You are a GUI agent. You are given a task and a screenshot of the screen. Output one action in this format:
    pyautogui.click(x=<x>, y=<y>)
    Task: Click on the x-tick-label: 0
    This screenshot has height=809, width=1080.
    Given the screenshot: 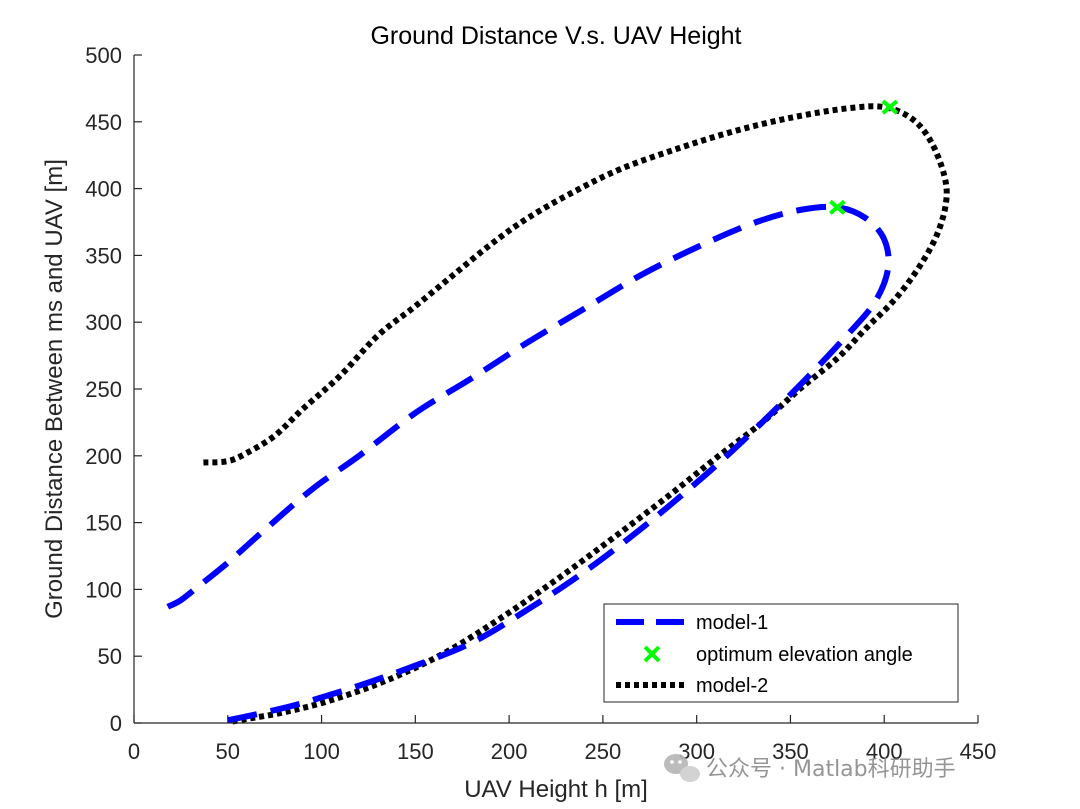 What is the action you would take?
    pyautogui.click(x=134, y=751)
    